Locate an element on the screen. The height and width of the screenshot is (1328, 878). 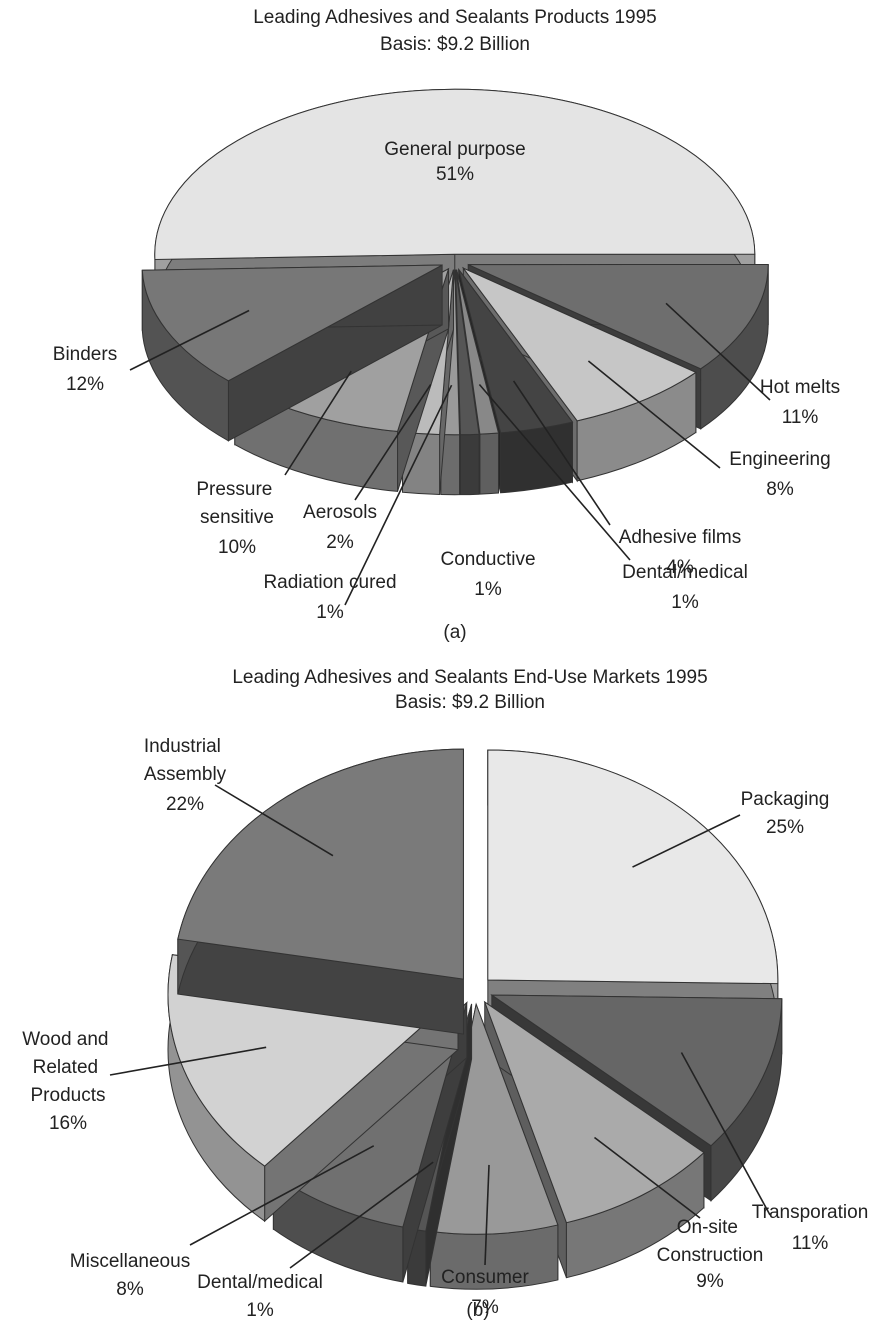
slice-label: Radiation cured is located at coordinates (329, 582).